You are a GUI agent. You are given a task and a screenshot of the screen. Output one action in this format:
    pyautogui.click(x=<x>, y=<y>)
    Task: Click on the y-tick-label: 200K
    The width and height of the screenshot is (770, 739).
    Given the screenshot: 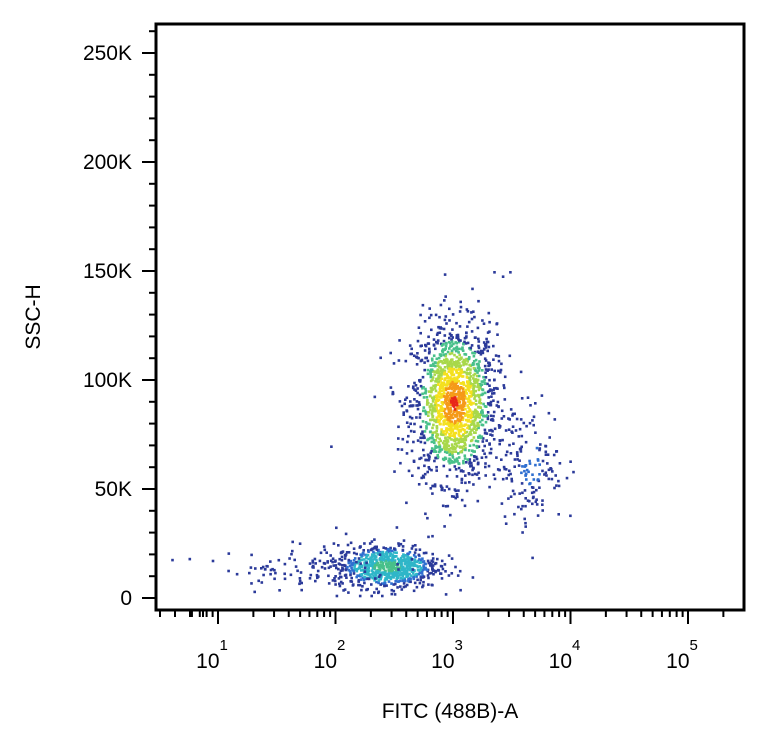 What is the action you would take?
    pyautogui.click(x=107, y=162)
    